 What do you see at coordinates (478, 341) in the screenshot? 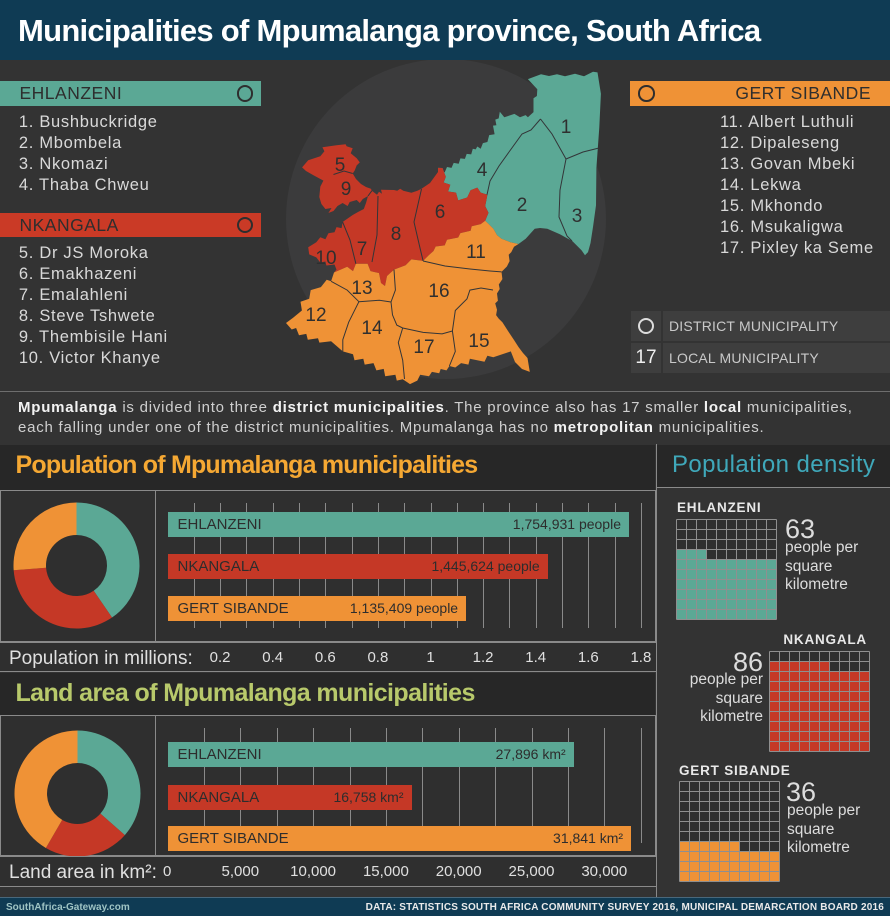
I see `svg-text: 15` at bounding box center [478, 341].